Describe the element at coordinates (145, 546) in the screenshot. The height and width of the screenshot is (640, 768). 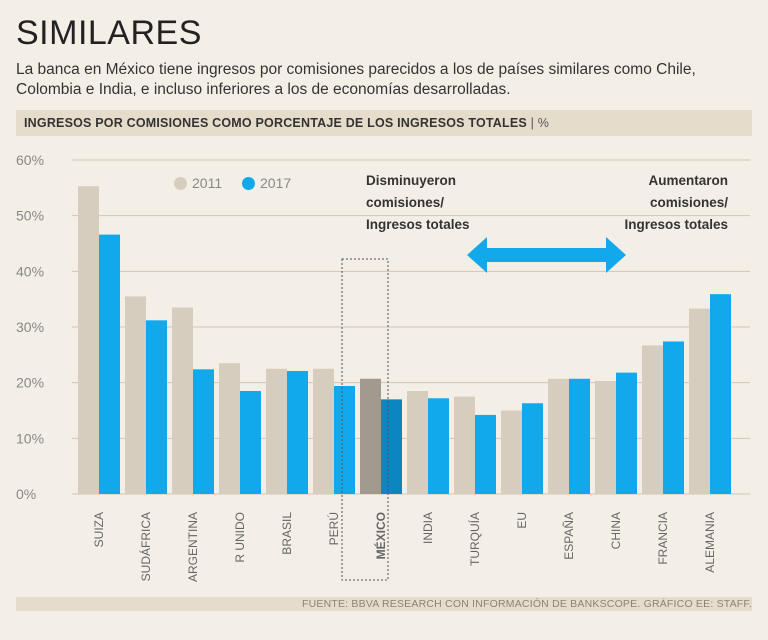
I see `x-tick-label: SUDÁFRICA` at that location.